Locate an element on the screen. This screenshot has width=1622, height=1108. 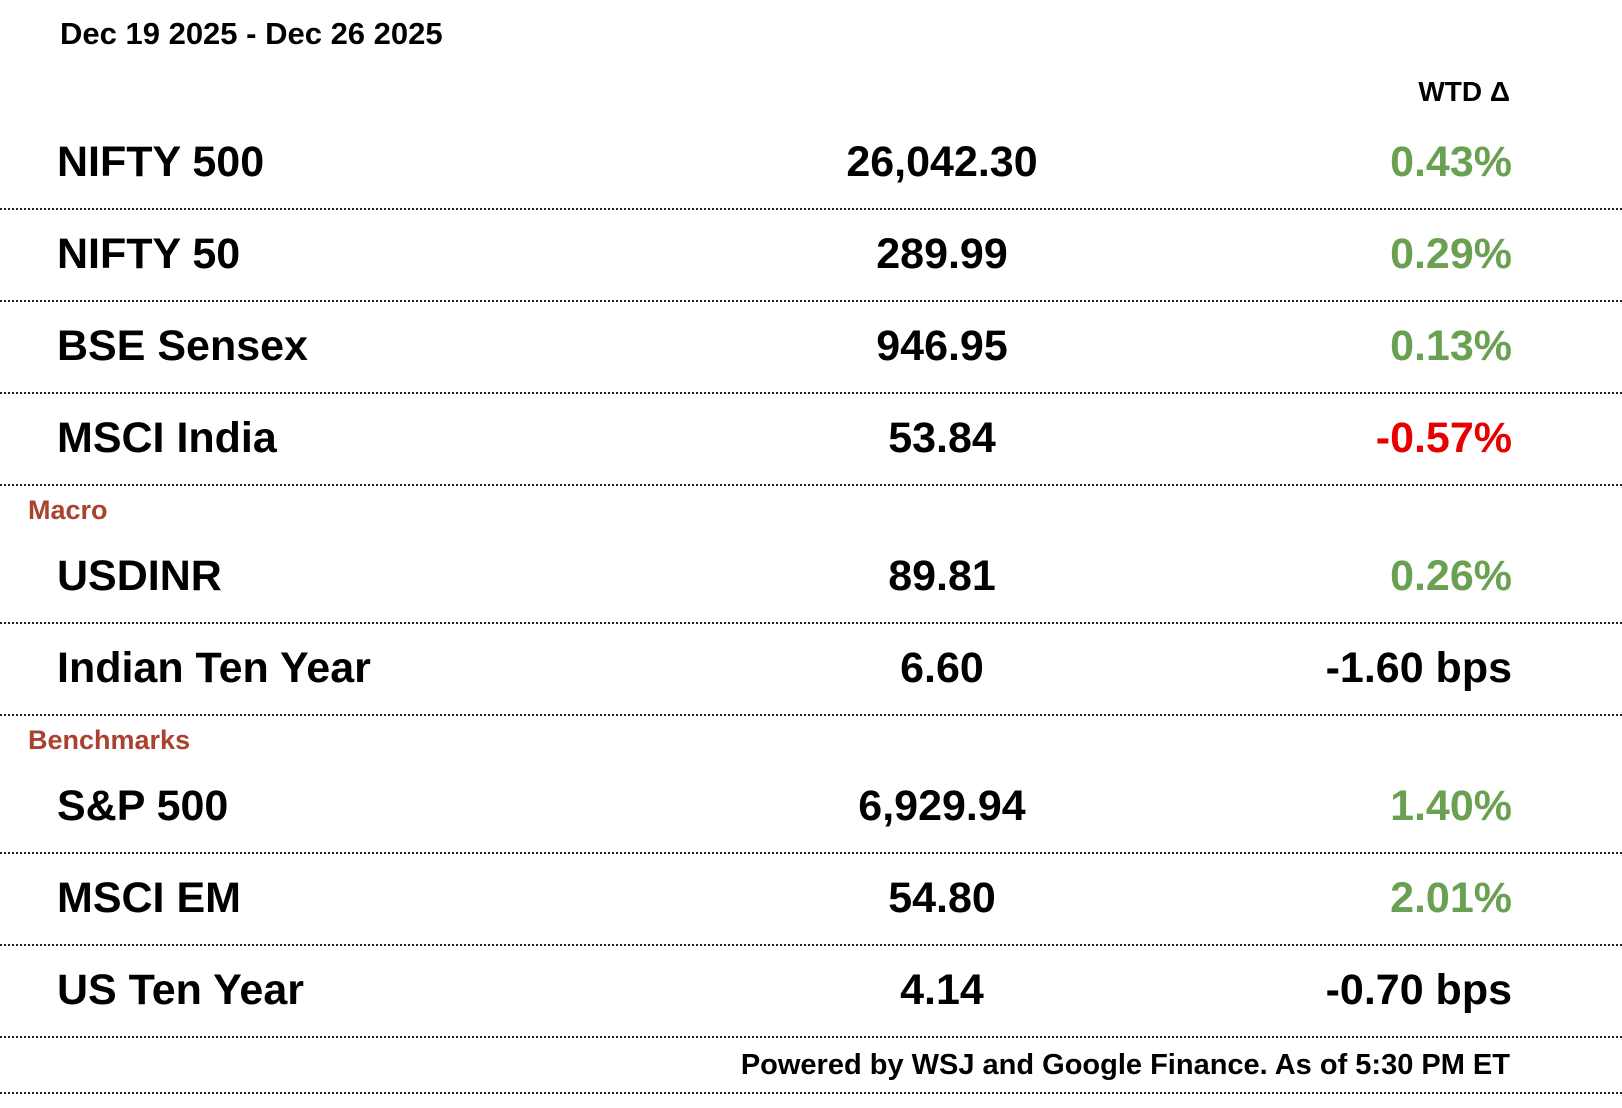
instrument-value: 946.95 is located at coordinates (942, 346).